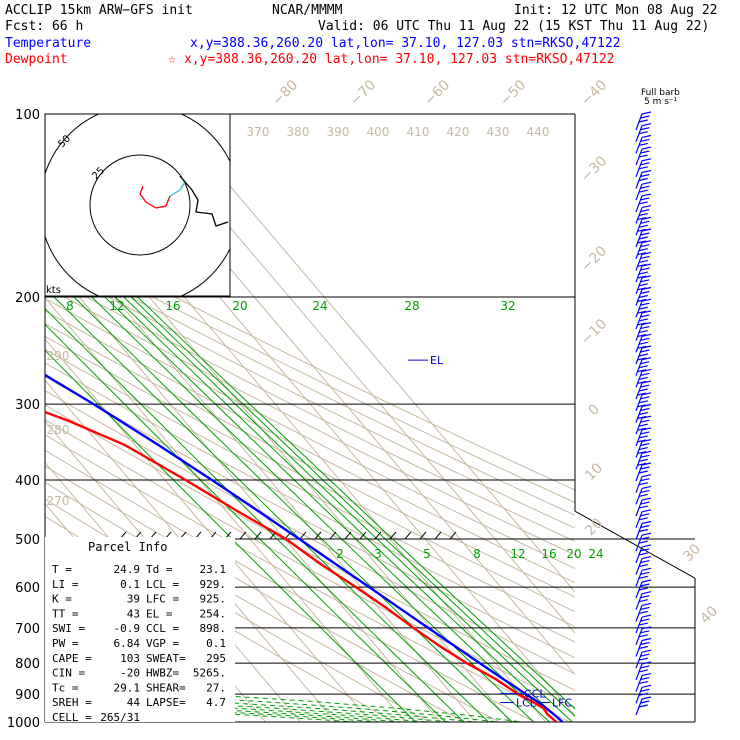 Image resolution: width=740 pixels, height=740 pixels. I want to click on barb-key: Full barb 5 m s⁻¹, so click(660, 97).